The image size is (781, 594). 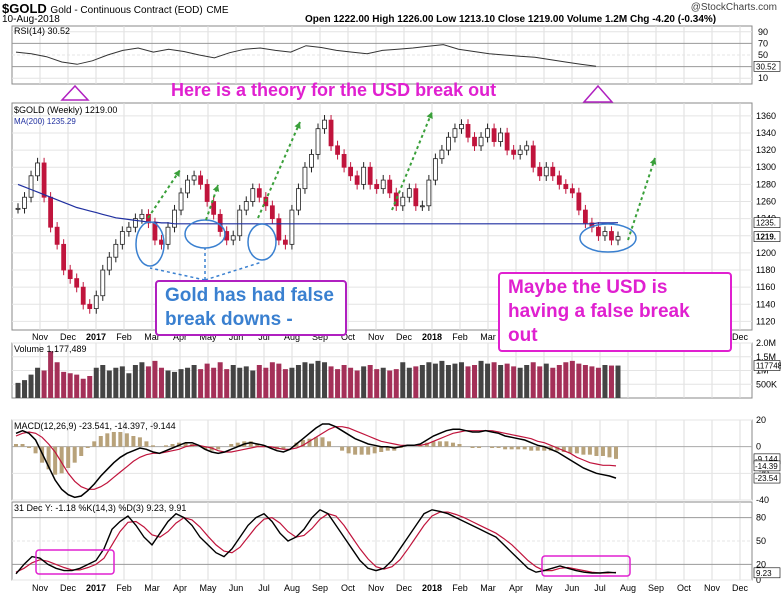 I want to click on false-breaks-annotation: Gold has had false break downs -, so click(x=251, y=308).